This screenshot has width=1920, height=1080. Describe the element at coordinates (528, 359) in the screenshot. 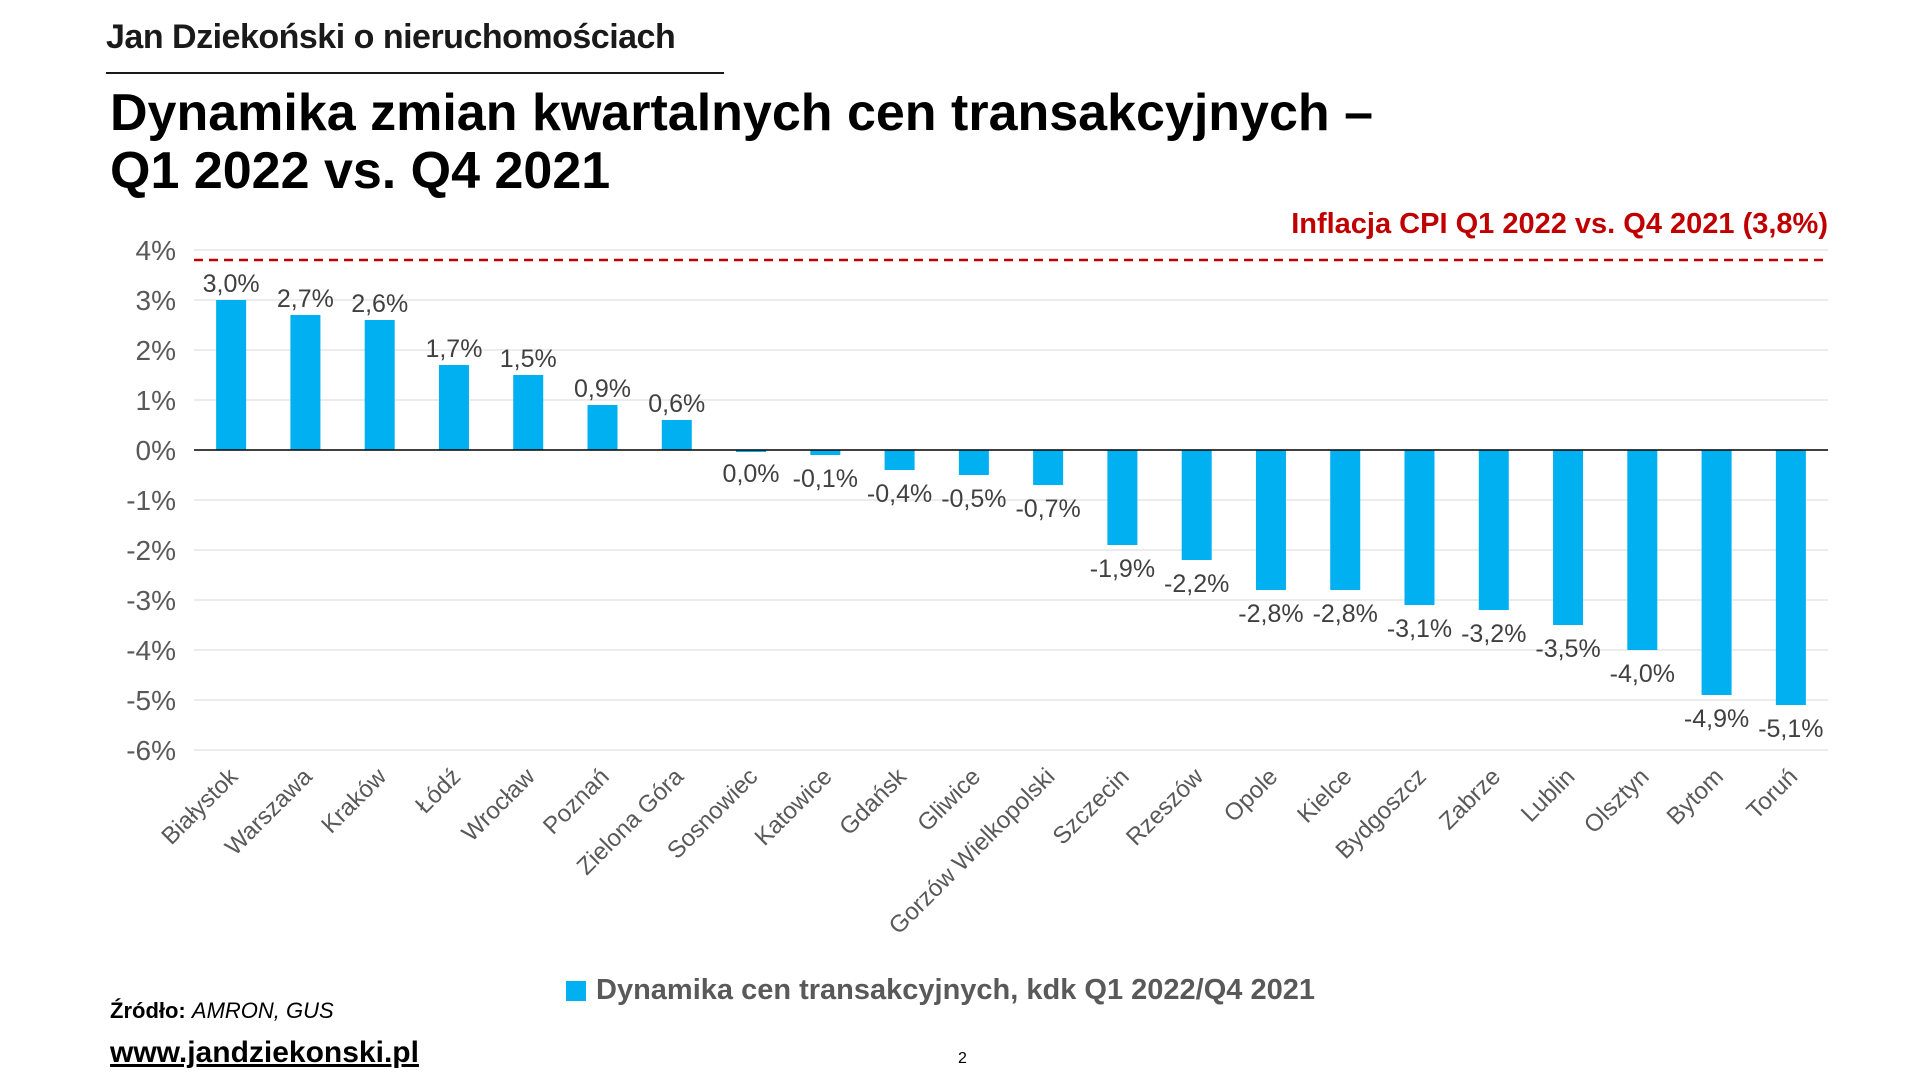

I see `data-label: 1,5%` at that location.